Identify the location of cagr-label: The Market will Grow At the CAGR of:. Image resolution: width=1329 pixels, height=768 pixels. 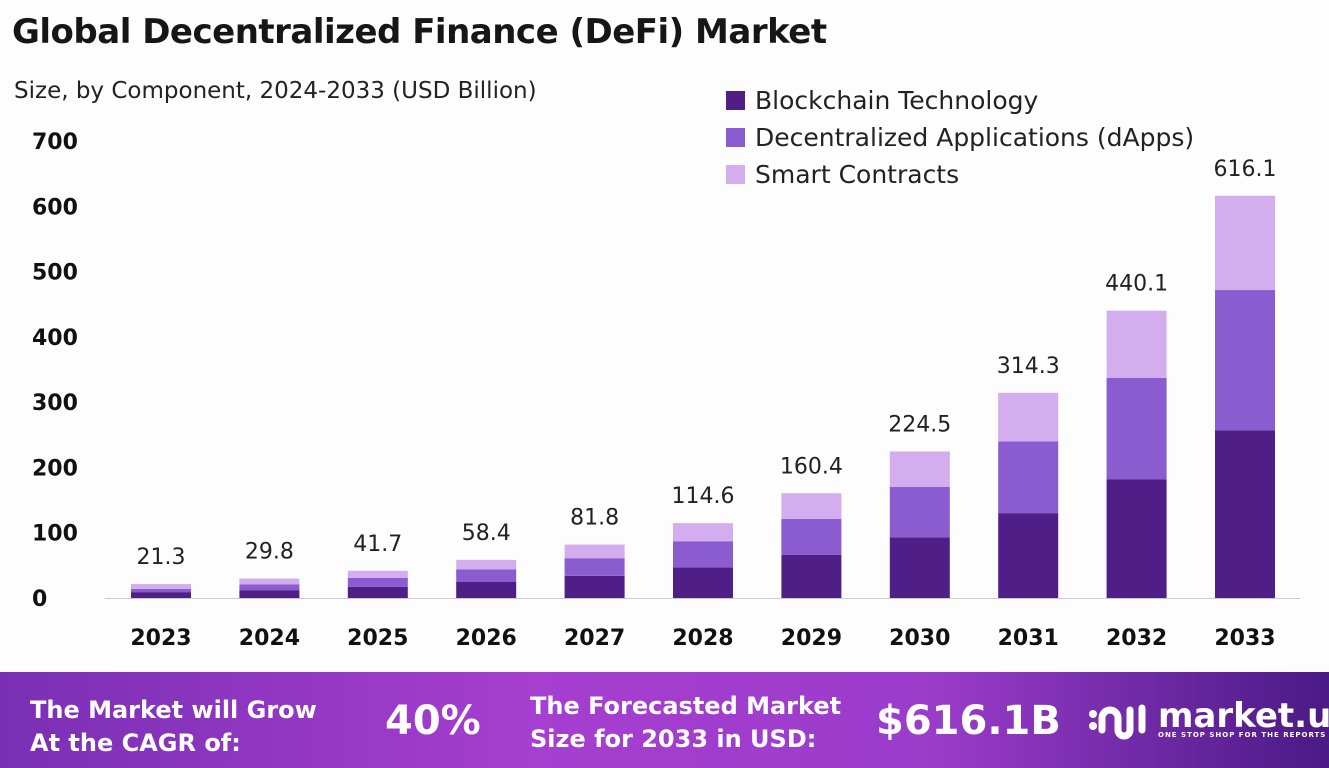
(173, 727).